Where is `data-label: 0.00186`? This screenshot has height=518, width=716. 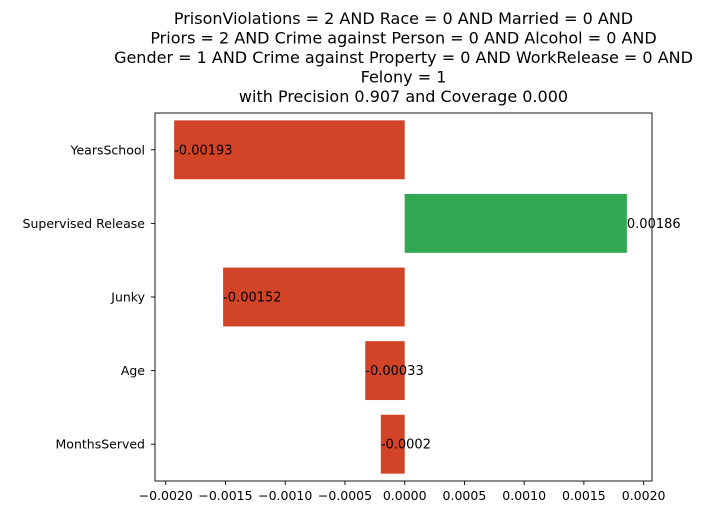 data-label: 0.00186 is located at coordinates (654, 224).